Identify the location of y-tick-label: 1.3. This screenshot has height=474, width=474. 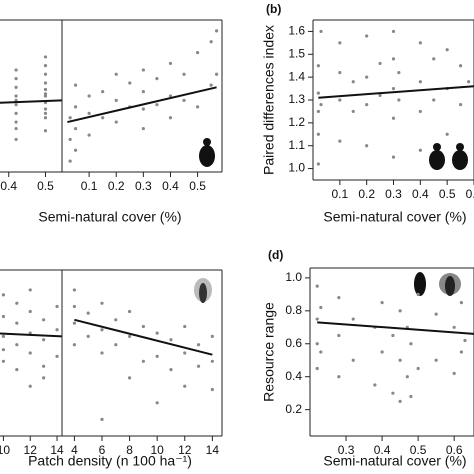
(296, 99).